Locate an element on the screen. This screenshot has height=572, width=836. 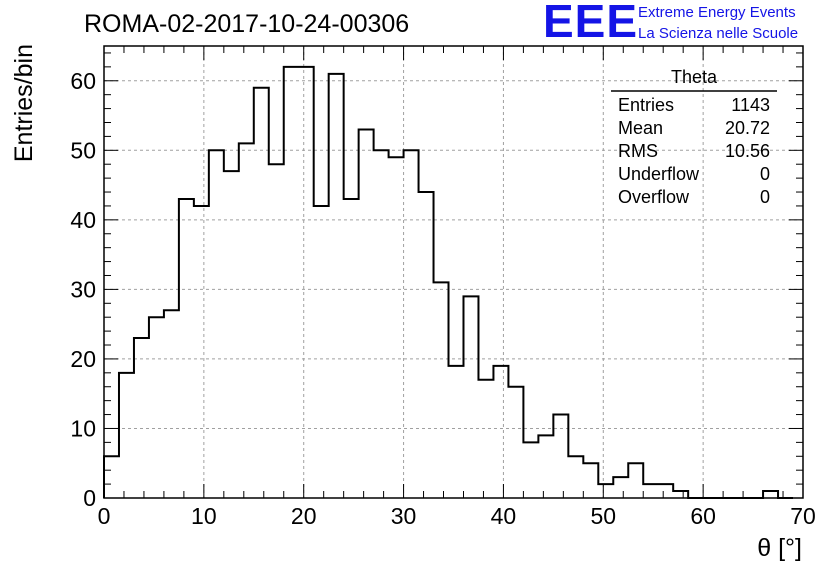
y-axis-label: Entries/bin is located at coordinates (24, 103).